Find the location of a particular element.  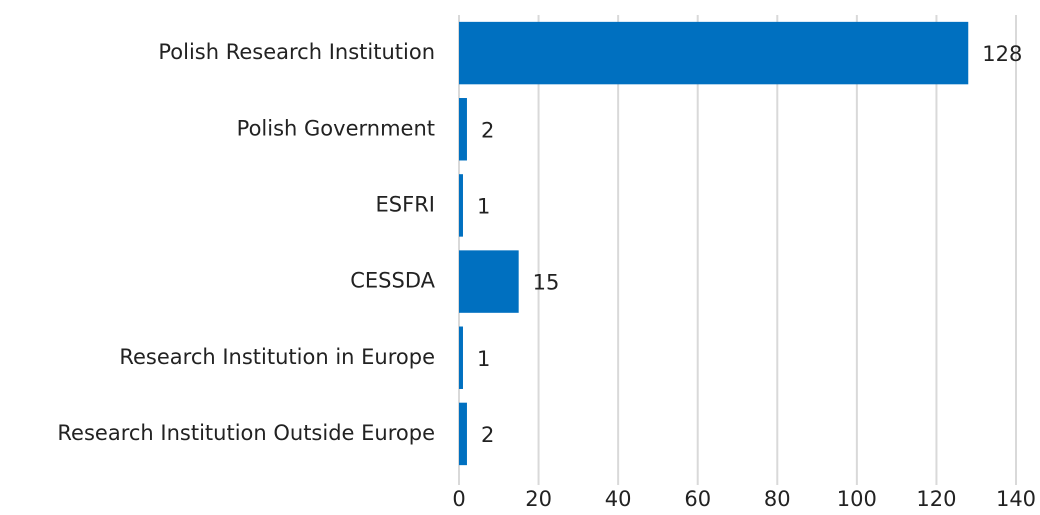

y-tick-label: Polish Government is located at coordinates (336, 128).